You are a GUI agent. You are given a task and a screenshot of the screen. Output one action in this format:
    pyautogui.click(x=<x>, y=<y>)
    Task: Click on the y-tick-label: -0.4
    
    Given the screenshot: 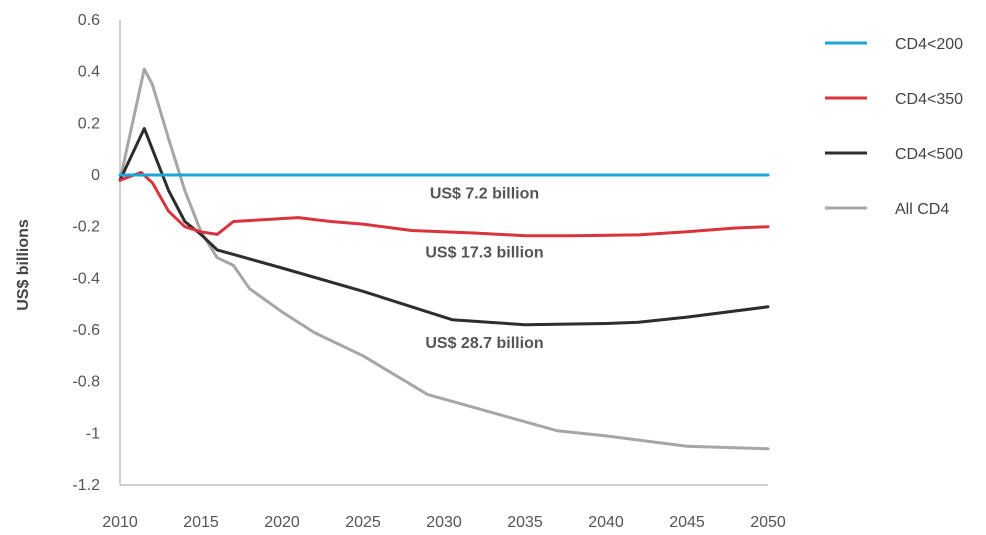 What is the action you would take?
    pyautogui.click(x=86, y=278)
    